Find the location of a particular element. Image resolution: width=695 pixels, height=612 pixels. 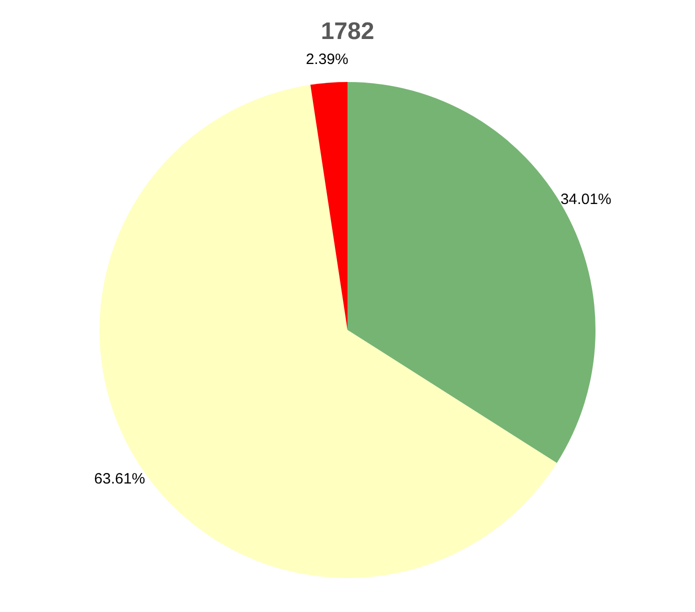

data-label: 63.61% is located at coordinates (120, 479).